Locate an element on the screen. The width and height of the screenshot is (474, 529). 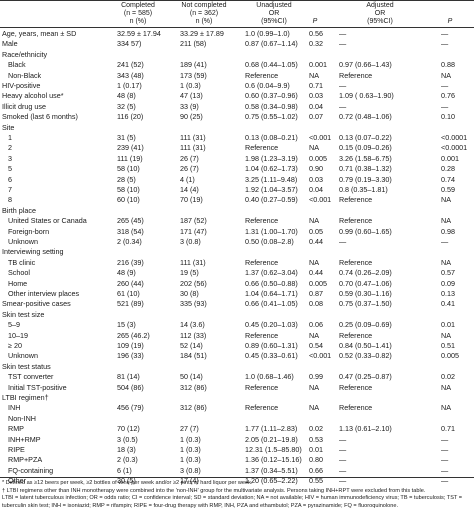
row-label: HIV-positive is located at coordinates (21, 85).